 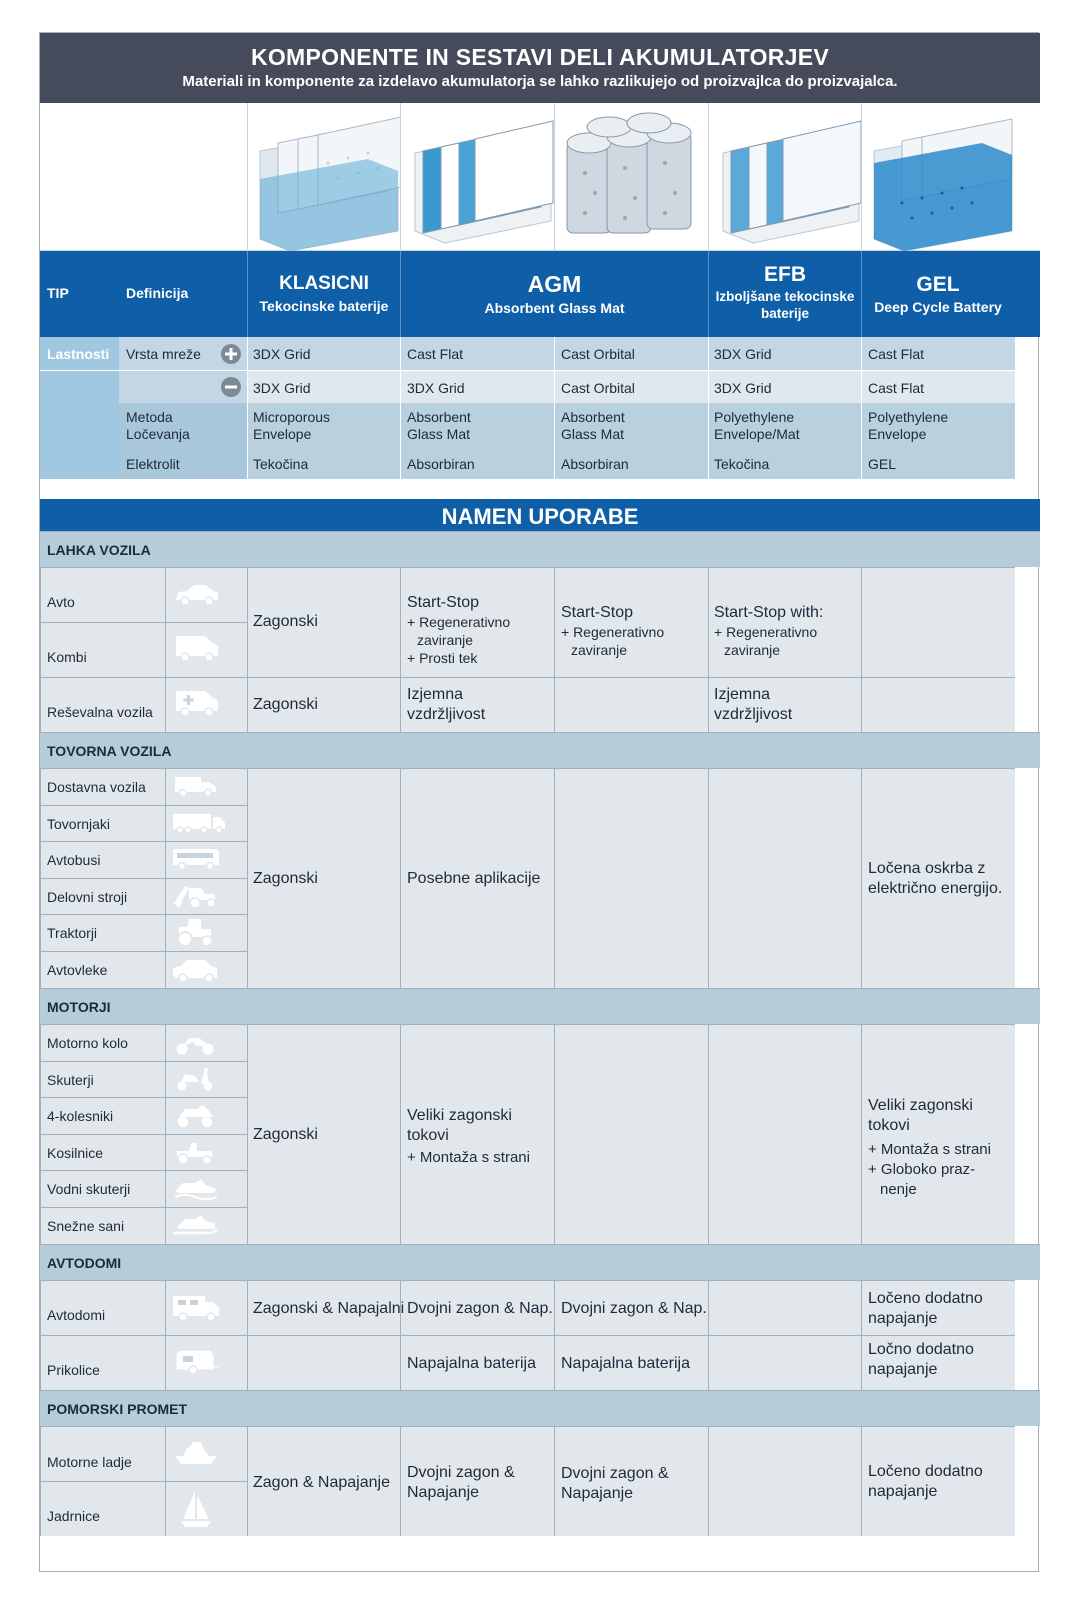 I want to click on tow-truck-icon, so click(x=195, y=971).